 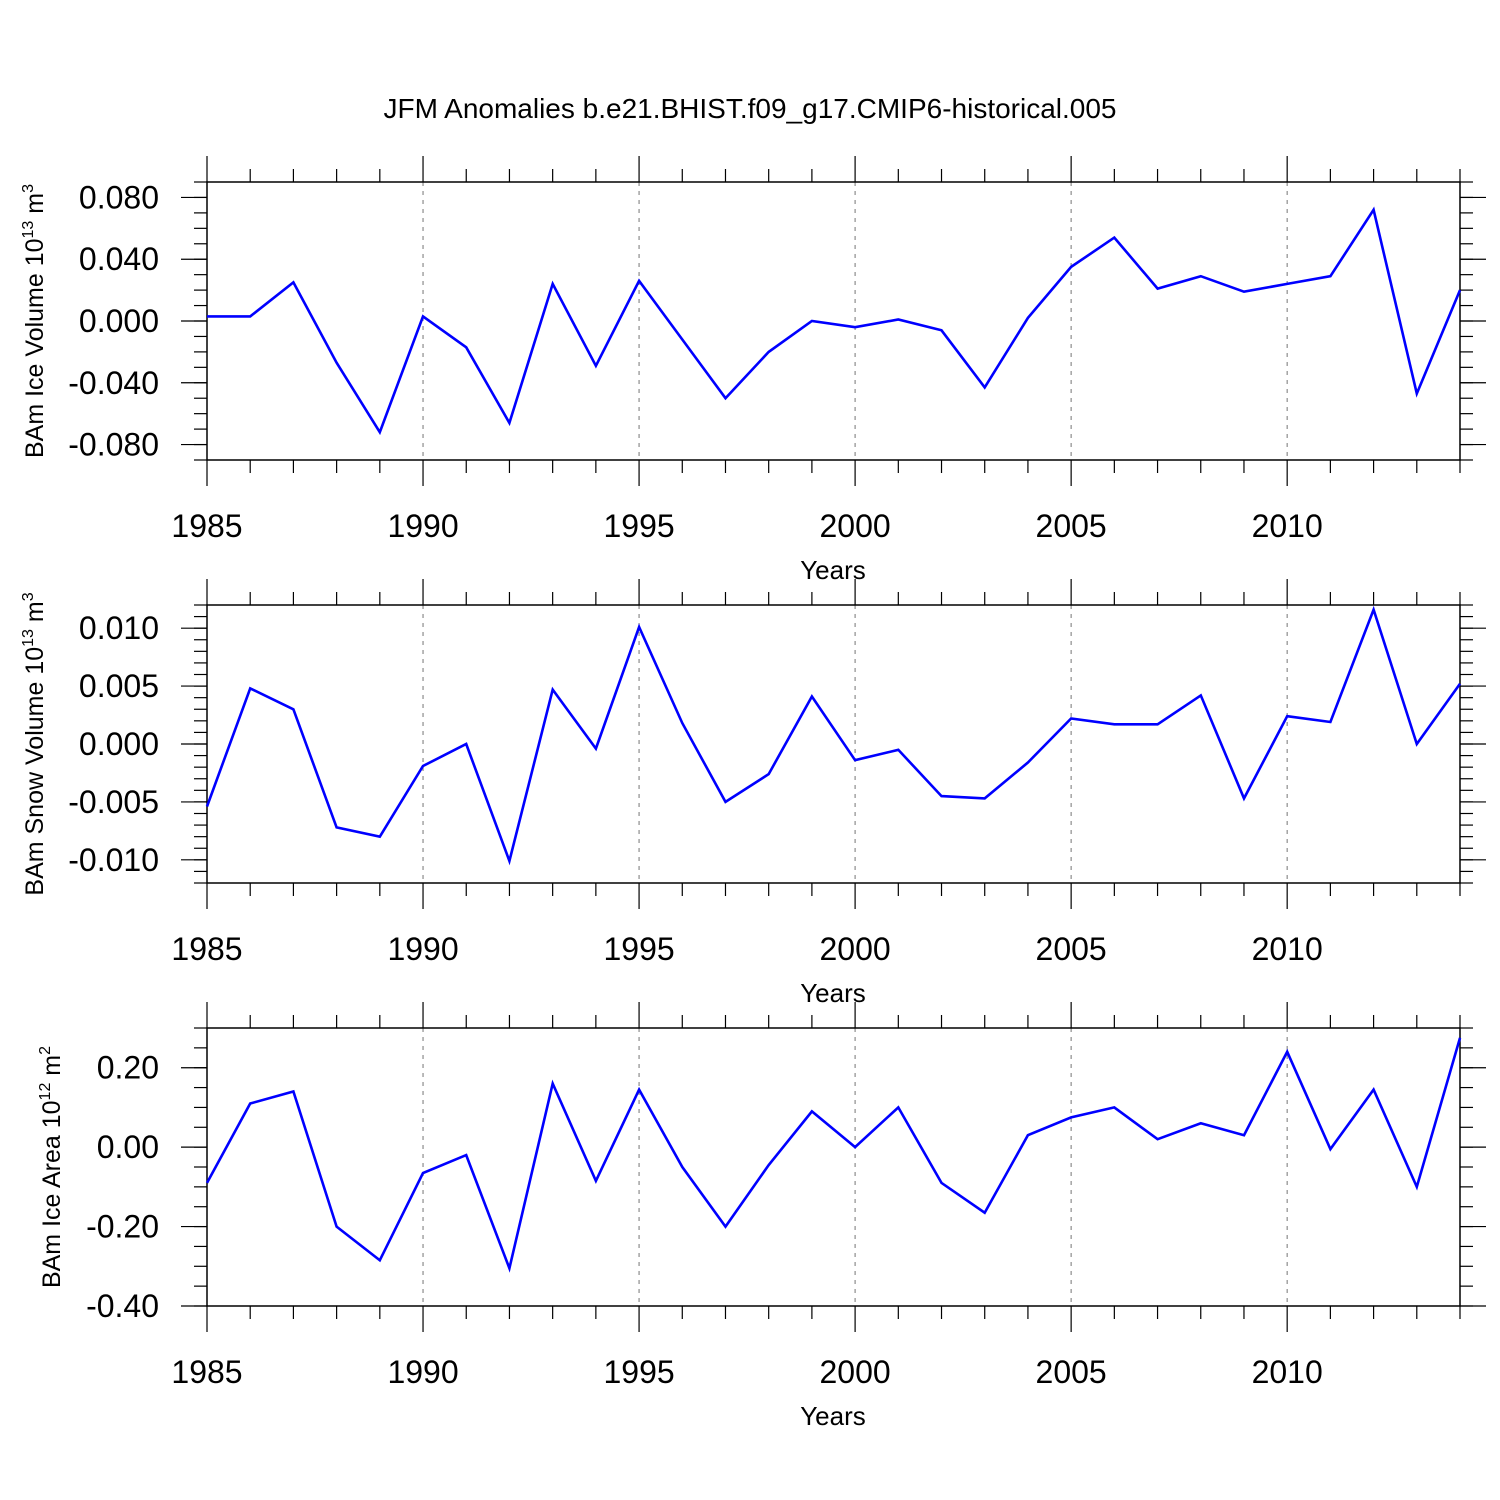 I want to click on x-tick-label: 2010, so click(x=1287, y=949).